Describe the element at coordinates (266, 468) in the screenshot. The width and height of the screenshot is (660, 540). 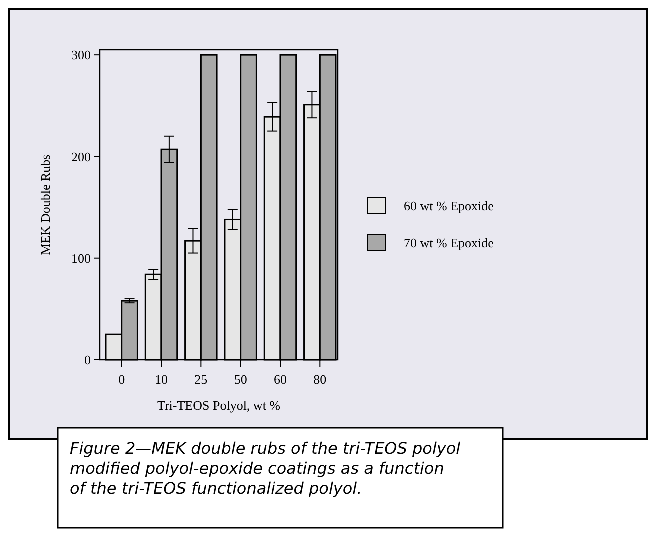
I see `caption: Figure 2—MEK double rubs of the tri-TEOS polyol modified polyol-epoxide coatings as a function of the tri-TEOS functionalized polyol.` at that location.